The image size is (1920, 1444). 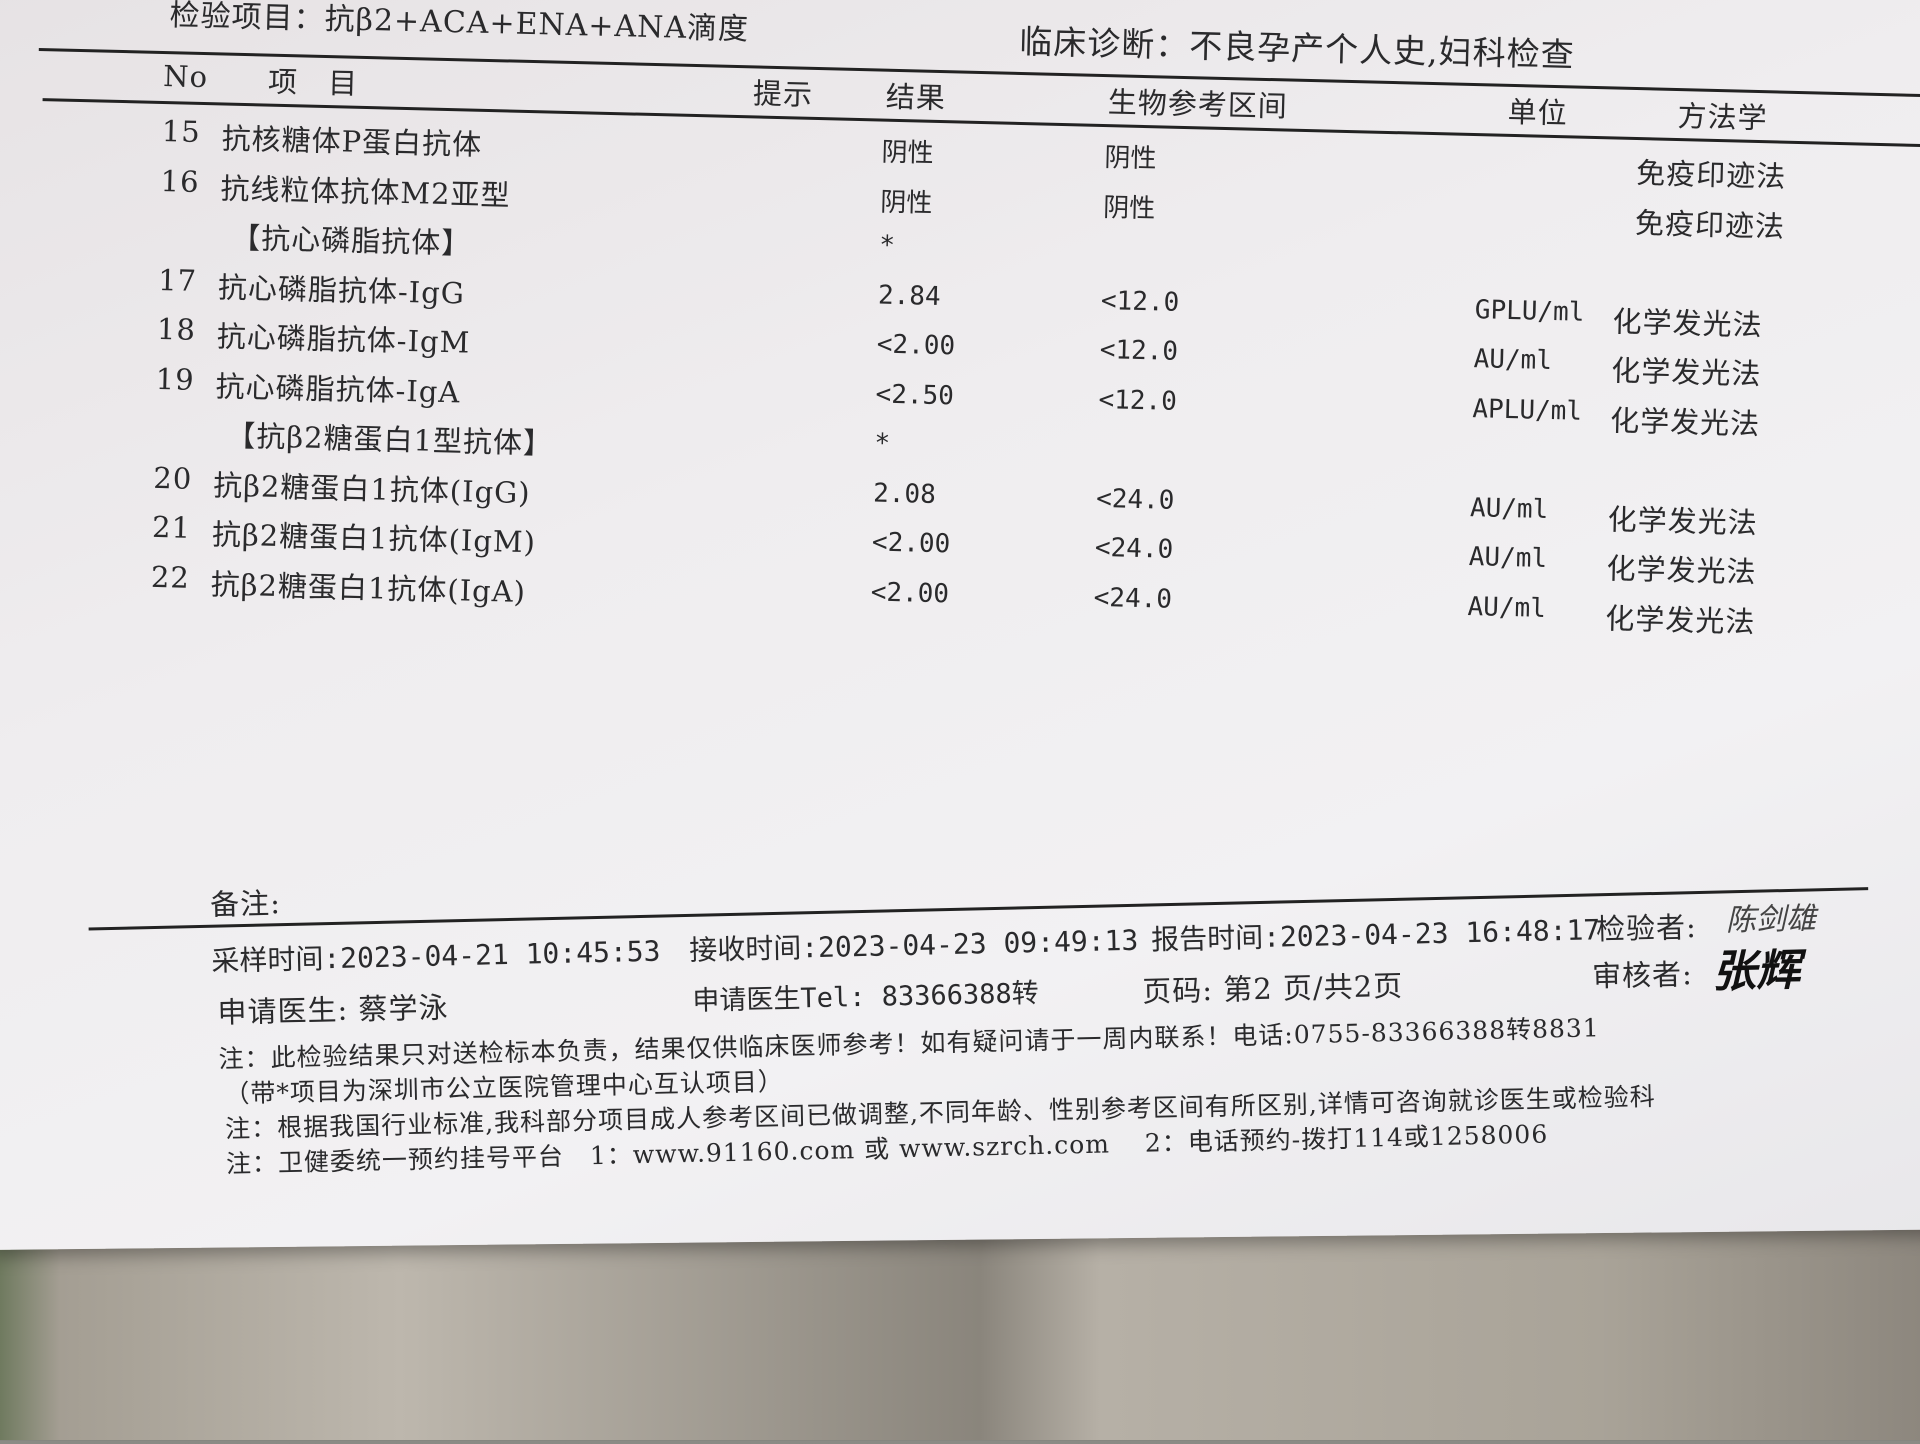 What do you see at coordinates (1375, 935) in the screenshot?
I see `report-time: 报告时间:2023-04-23 16:48:17` at bounding box center [1375, 935].